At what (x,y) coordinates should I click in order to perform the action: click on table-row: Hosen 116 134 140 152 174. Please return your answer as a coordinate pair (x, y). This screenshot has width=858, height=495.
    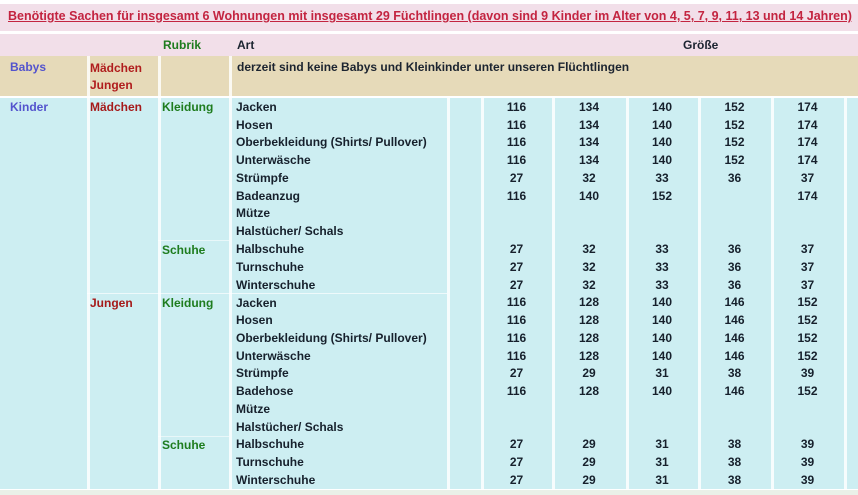
    Looking at the image, I should click on (429, 125).